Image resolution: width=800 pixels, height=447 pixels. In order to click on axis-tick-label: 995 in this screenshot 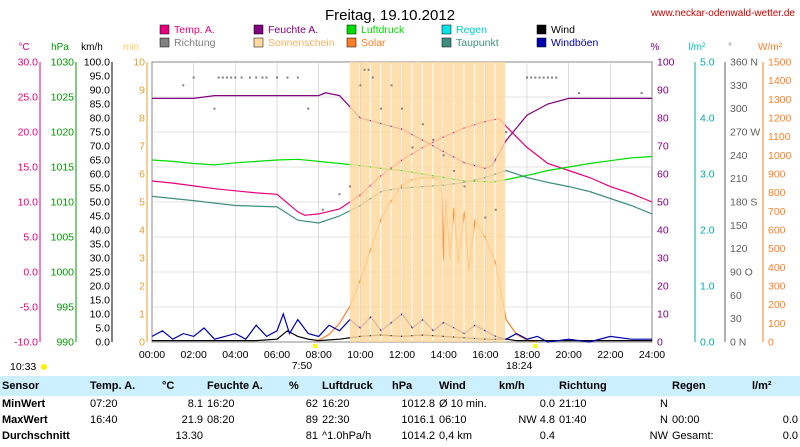, I will do `click(65, 308)`.